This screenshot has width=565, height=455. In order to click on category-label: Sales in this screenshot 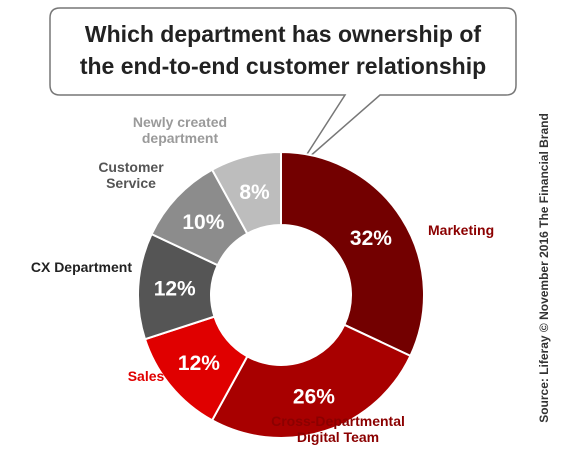, I will do `click(146, 376)`.